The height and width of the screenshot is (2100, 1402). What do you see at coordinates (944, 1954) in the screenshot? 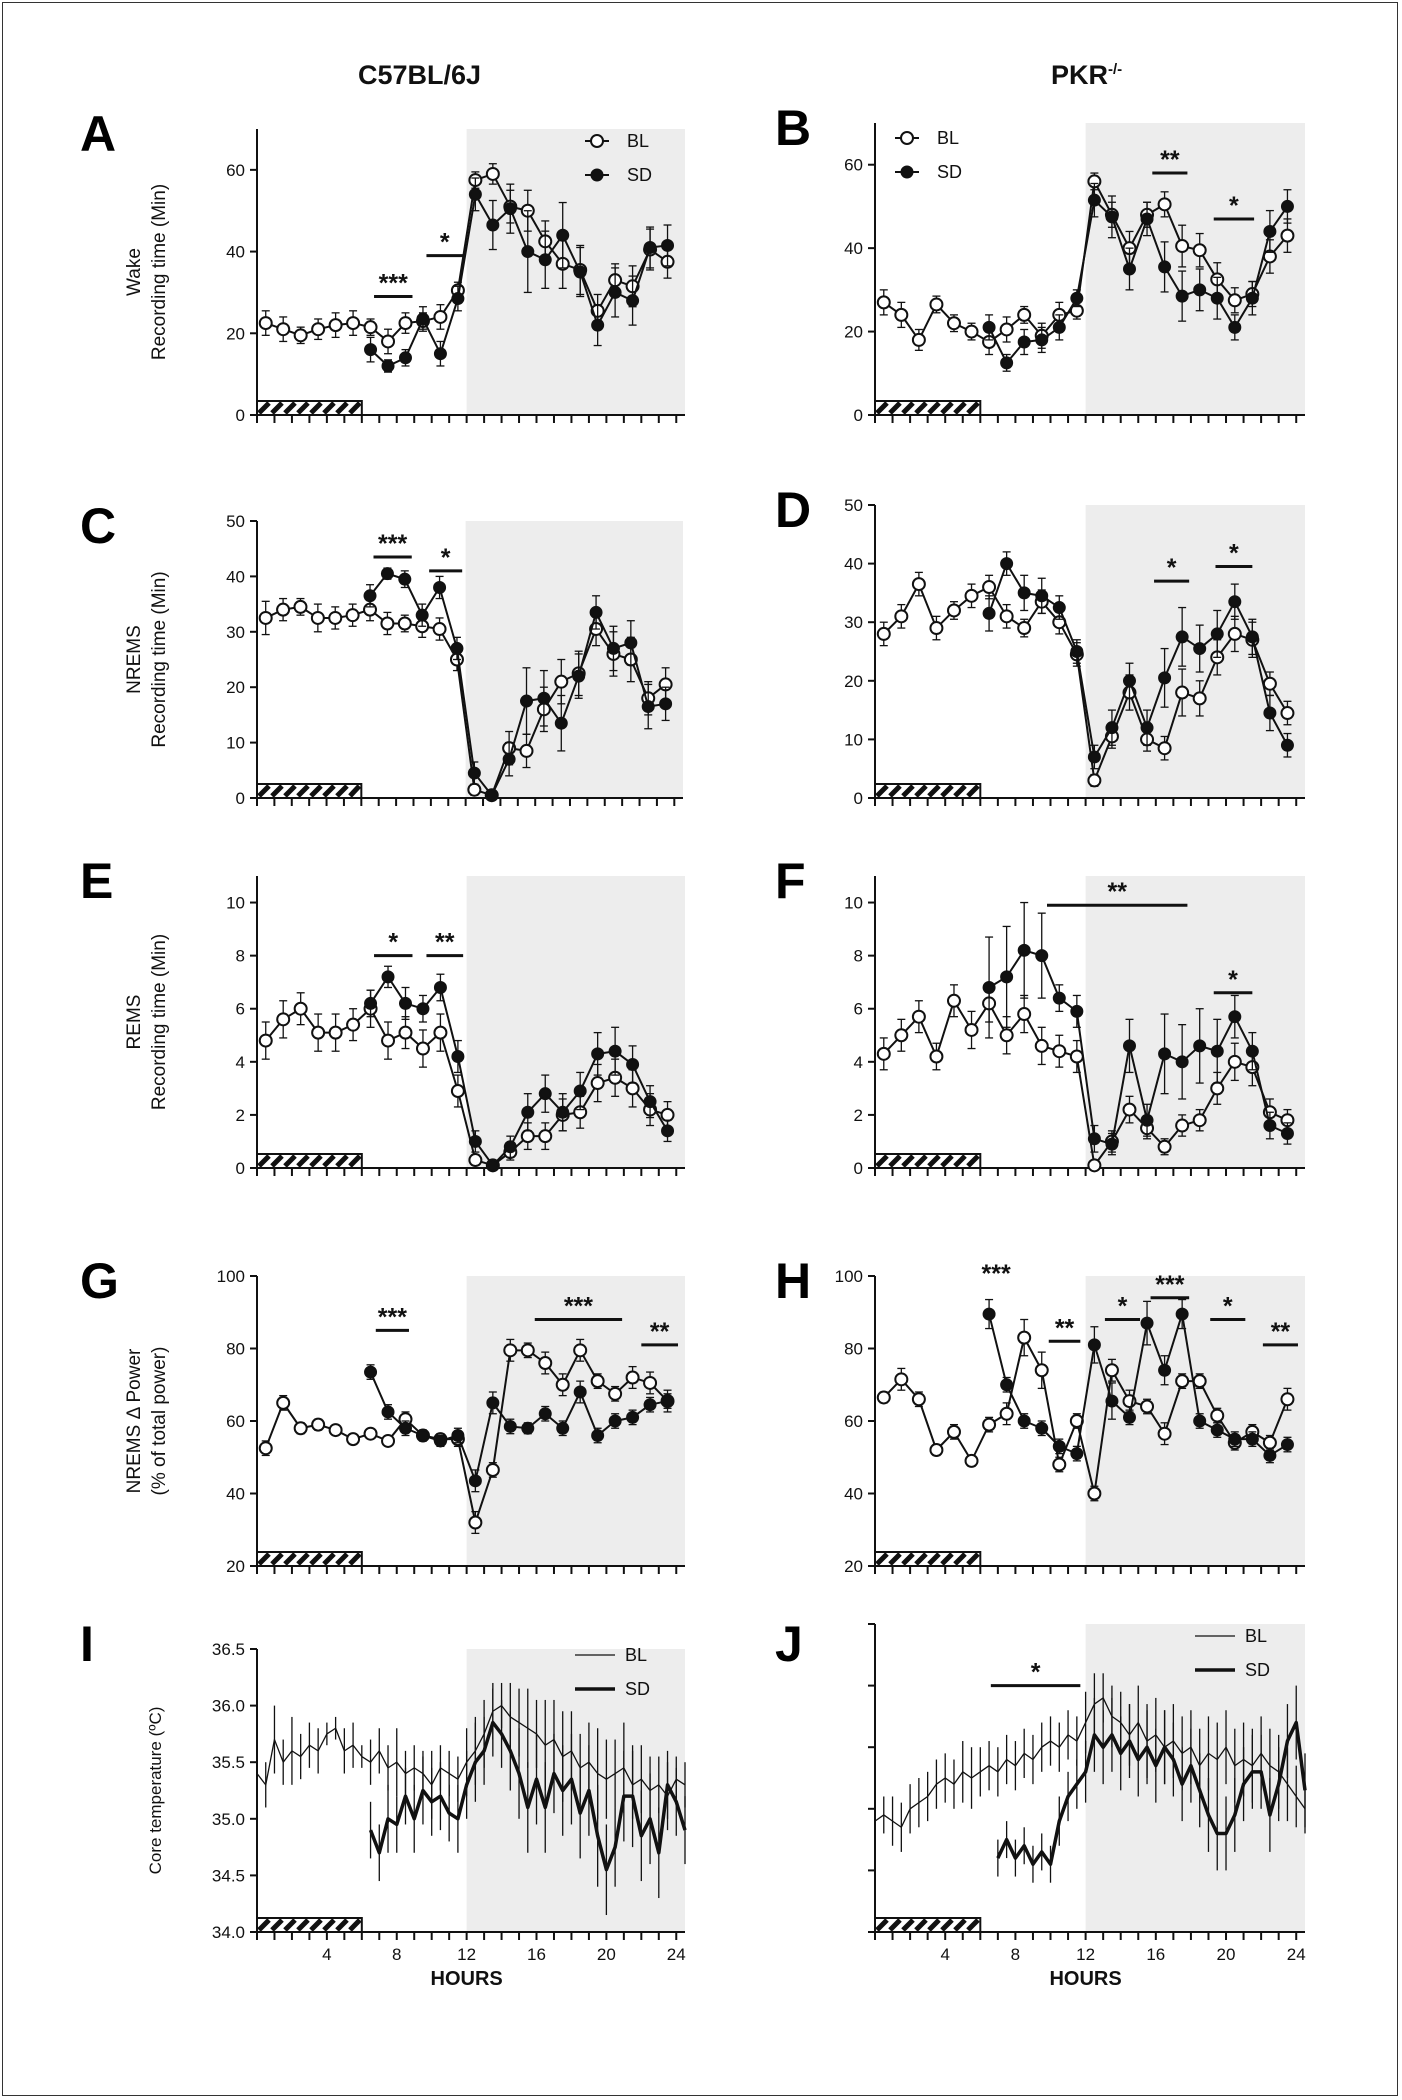
I see `x-tick-label: 4` at bounding box center [944, 1954].